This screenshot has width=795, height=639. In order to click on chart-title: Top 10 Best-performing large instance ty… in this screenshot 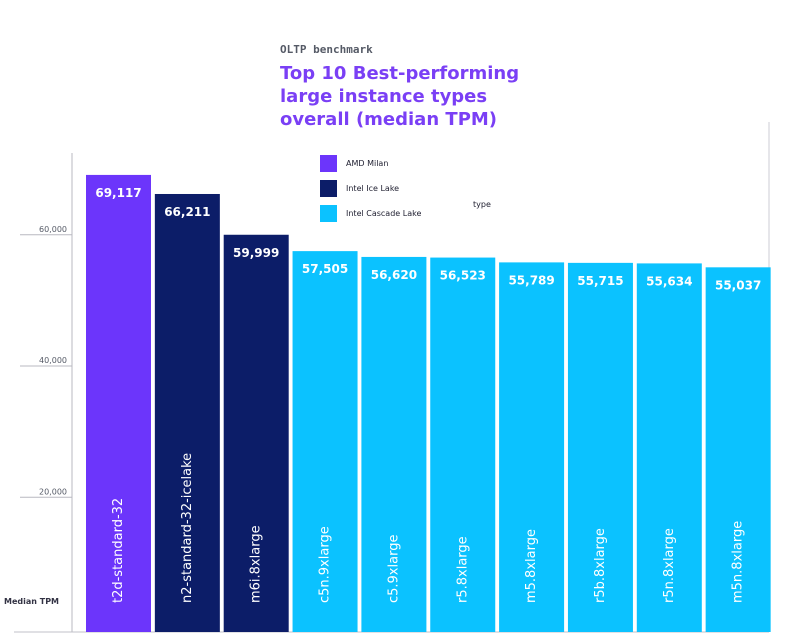, I will do `click(400, 96)`.